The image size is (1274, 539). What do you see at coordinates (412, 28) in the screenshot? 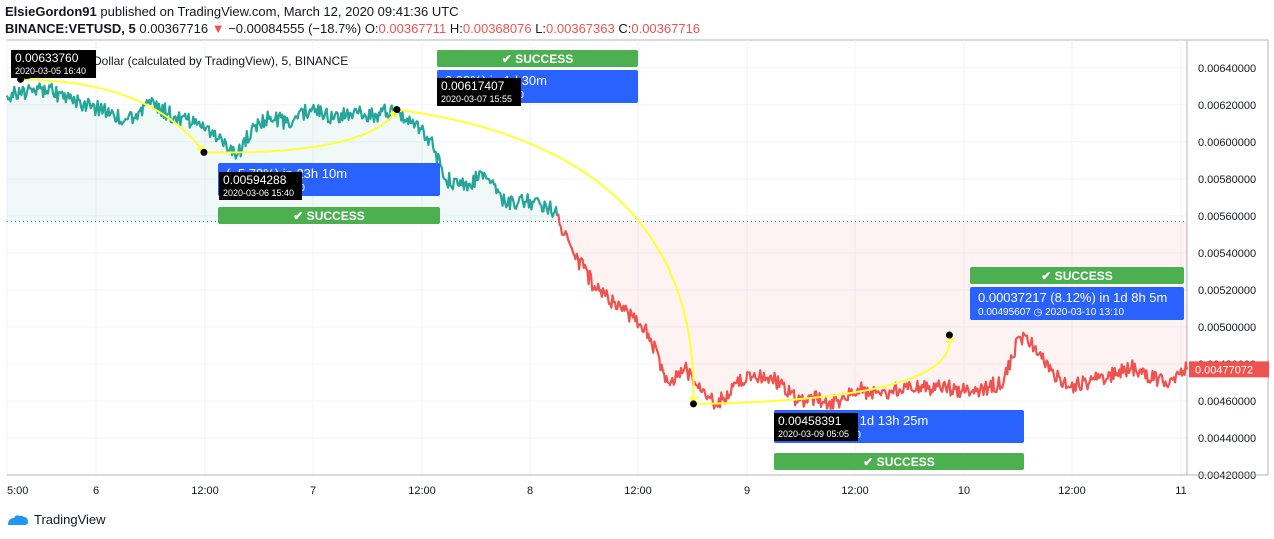
I see `open-value: 0.00367711` at bounding box center [412, 28].